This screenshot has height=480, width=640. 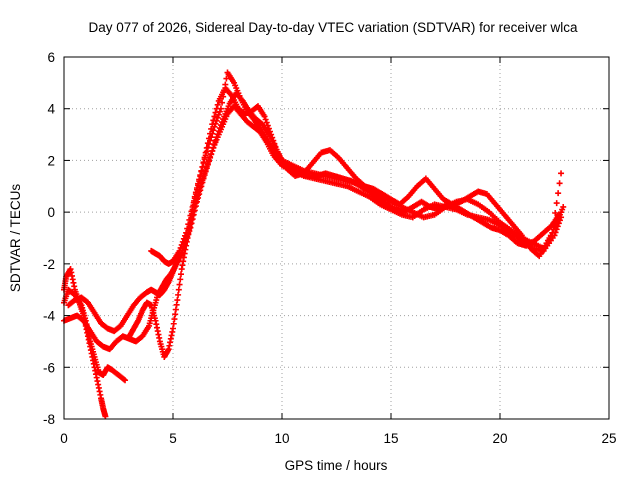 I want to click on y-tick-label: -8, so click(x=49, y=419).